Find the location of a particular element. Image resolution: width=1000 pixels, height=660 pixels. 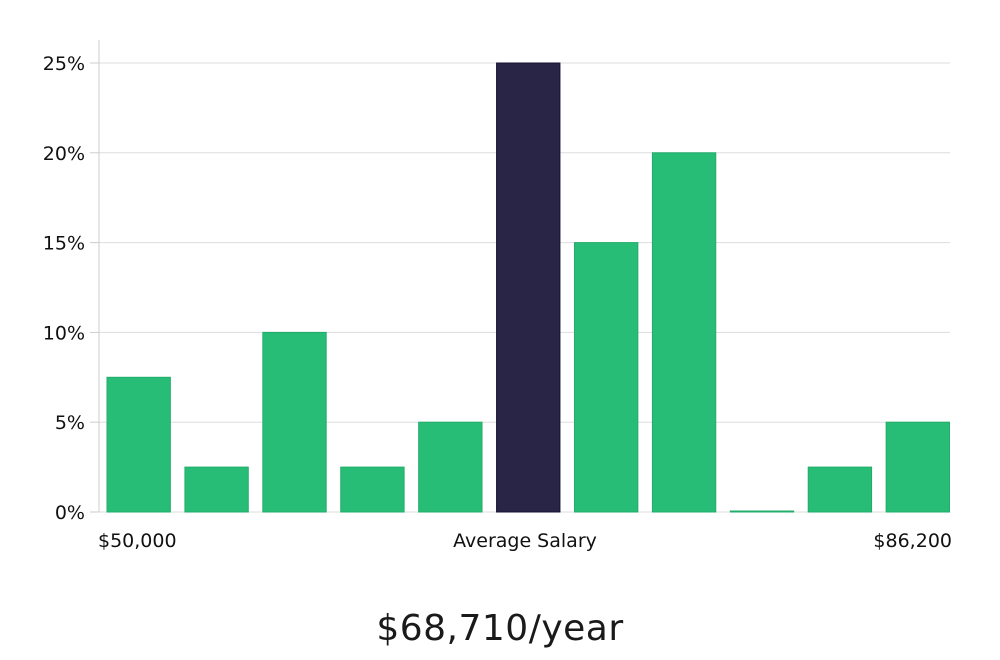

bar-average-salary is located at coordinates (528, 287).